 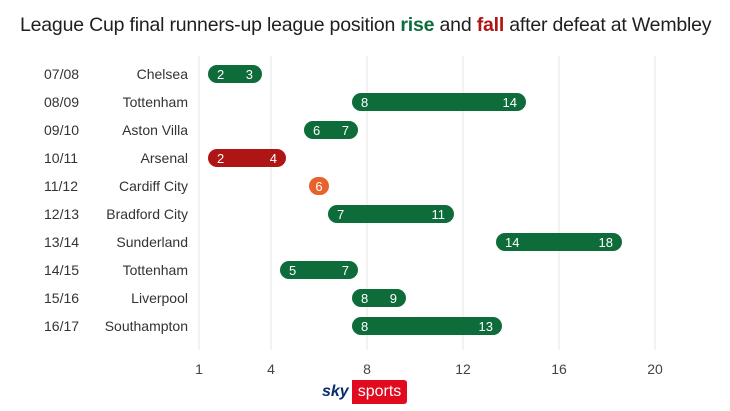 What do you see at coordinates (463, 369) in the screenshot?
I see `x-tick-label: 12` at bounding box center [463, 369].